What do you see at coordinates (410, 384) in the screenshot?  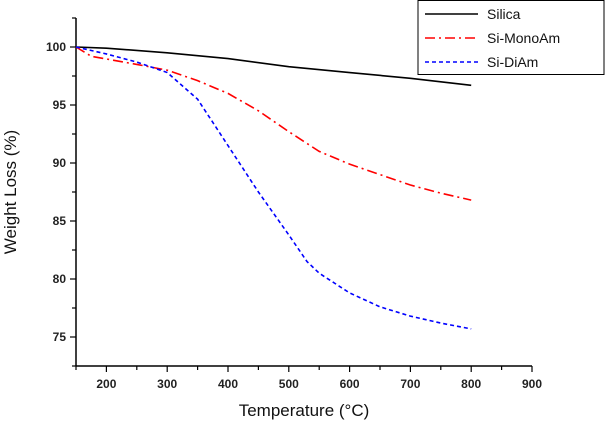 I see `x-tick-label: 700` at bounding box center [410, 384].